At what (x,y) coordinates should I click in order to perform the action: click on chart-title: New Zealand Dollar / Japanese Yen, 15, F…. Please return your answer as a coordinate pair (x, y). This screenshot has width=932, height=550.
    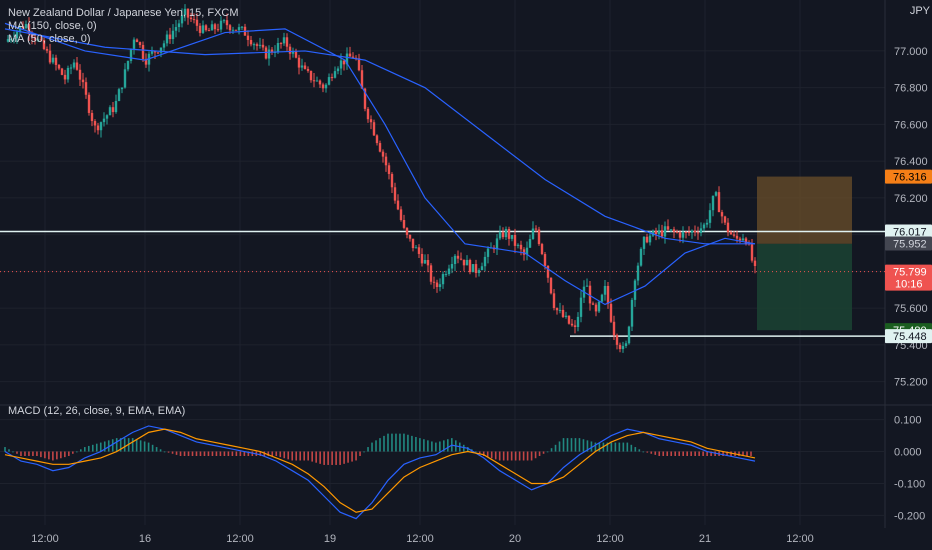
    Looking at the image, I should click on (123, 13).